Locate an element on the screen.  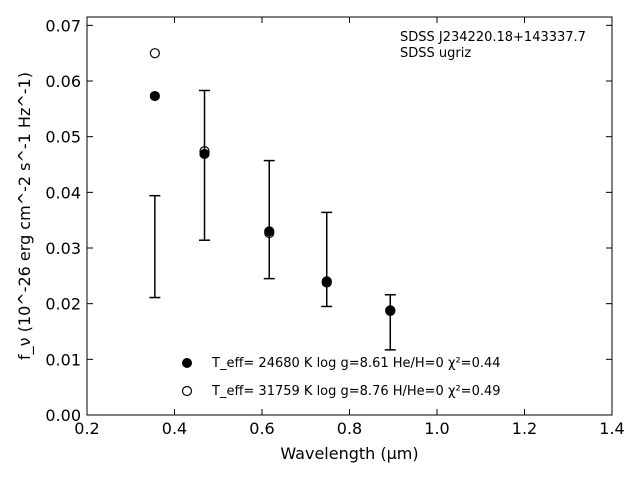
y-tick-label: 0.05 is located at coordinates (63, 137).